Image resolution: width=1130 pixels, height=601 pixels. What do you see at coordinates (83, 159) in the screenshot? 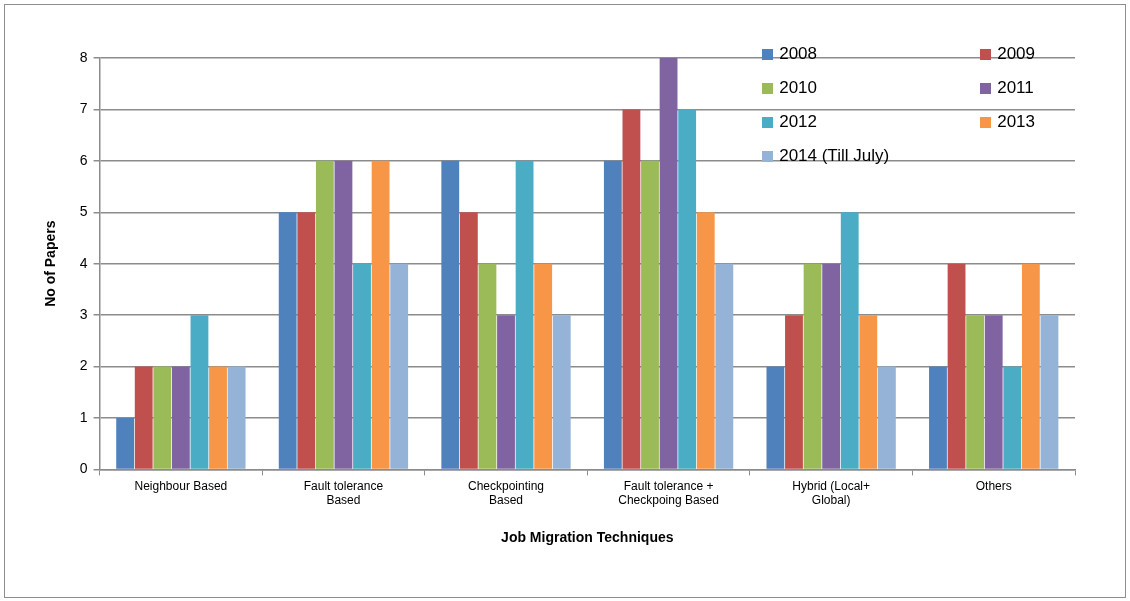
I see `y-tick-label: 6` at bounding box center [83, 159].